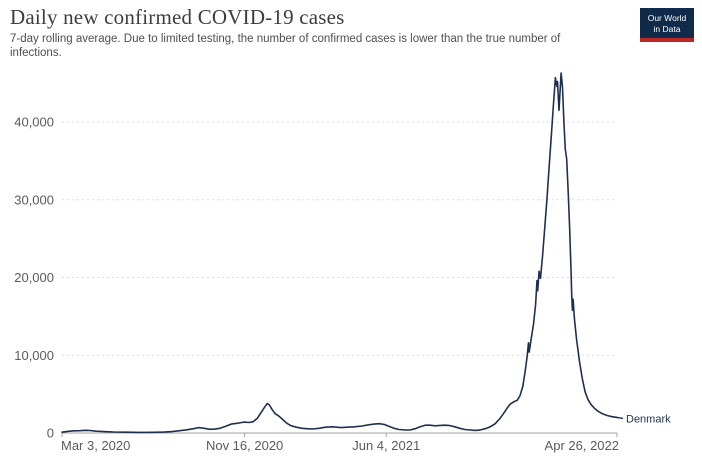 The width and height of the screenshot is (702, 459). Describe the element at coordinates (177, 17) in the screenshot. I see `chart-title: Daily new confirmed COVID-19 cases` at that location.